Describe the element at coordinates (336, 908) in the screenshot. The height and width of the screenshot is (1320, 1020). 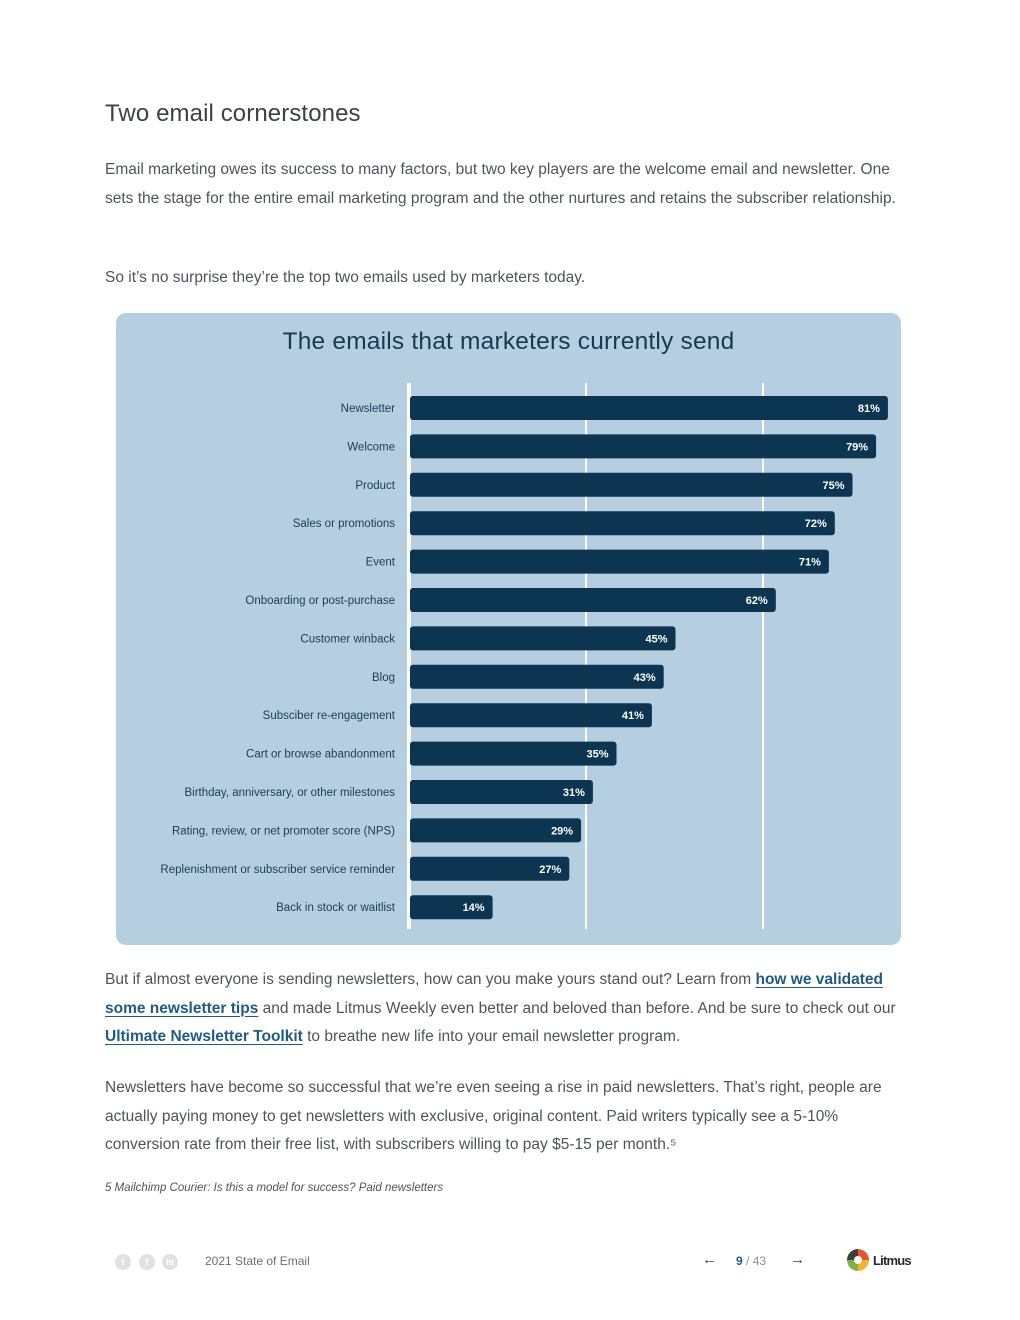
I see `category-label: Back in stock or waitlist` at that location.